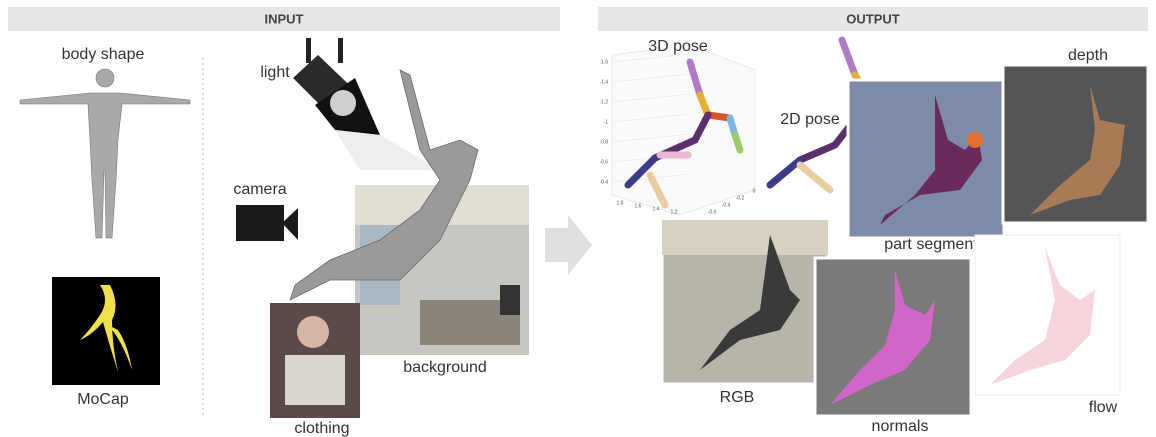 The image size is (1156, 437). What do you see at coordinates (603, 62) in the screenshot?
I see `y-tick-label: -1.6` at bounding box center [603, 62].